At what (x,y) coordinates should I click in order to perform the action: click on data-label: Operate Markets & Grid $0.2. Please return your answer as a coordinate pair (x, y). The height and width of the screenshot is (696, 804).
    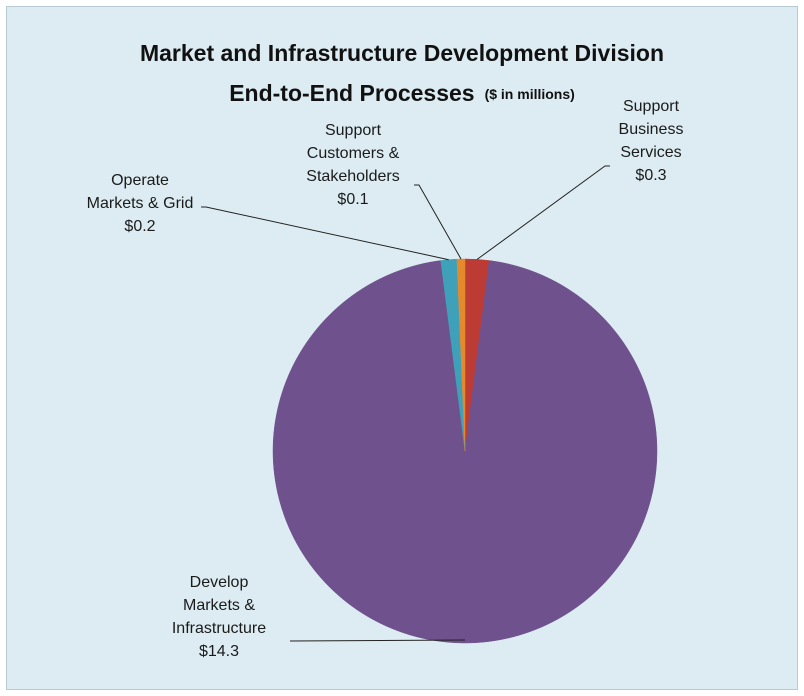
    Looking at the image, I should click on (140, 203).